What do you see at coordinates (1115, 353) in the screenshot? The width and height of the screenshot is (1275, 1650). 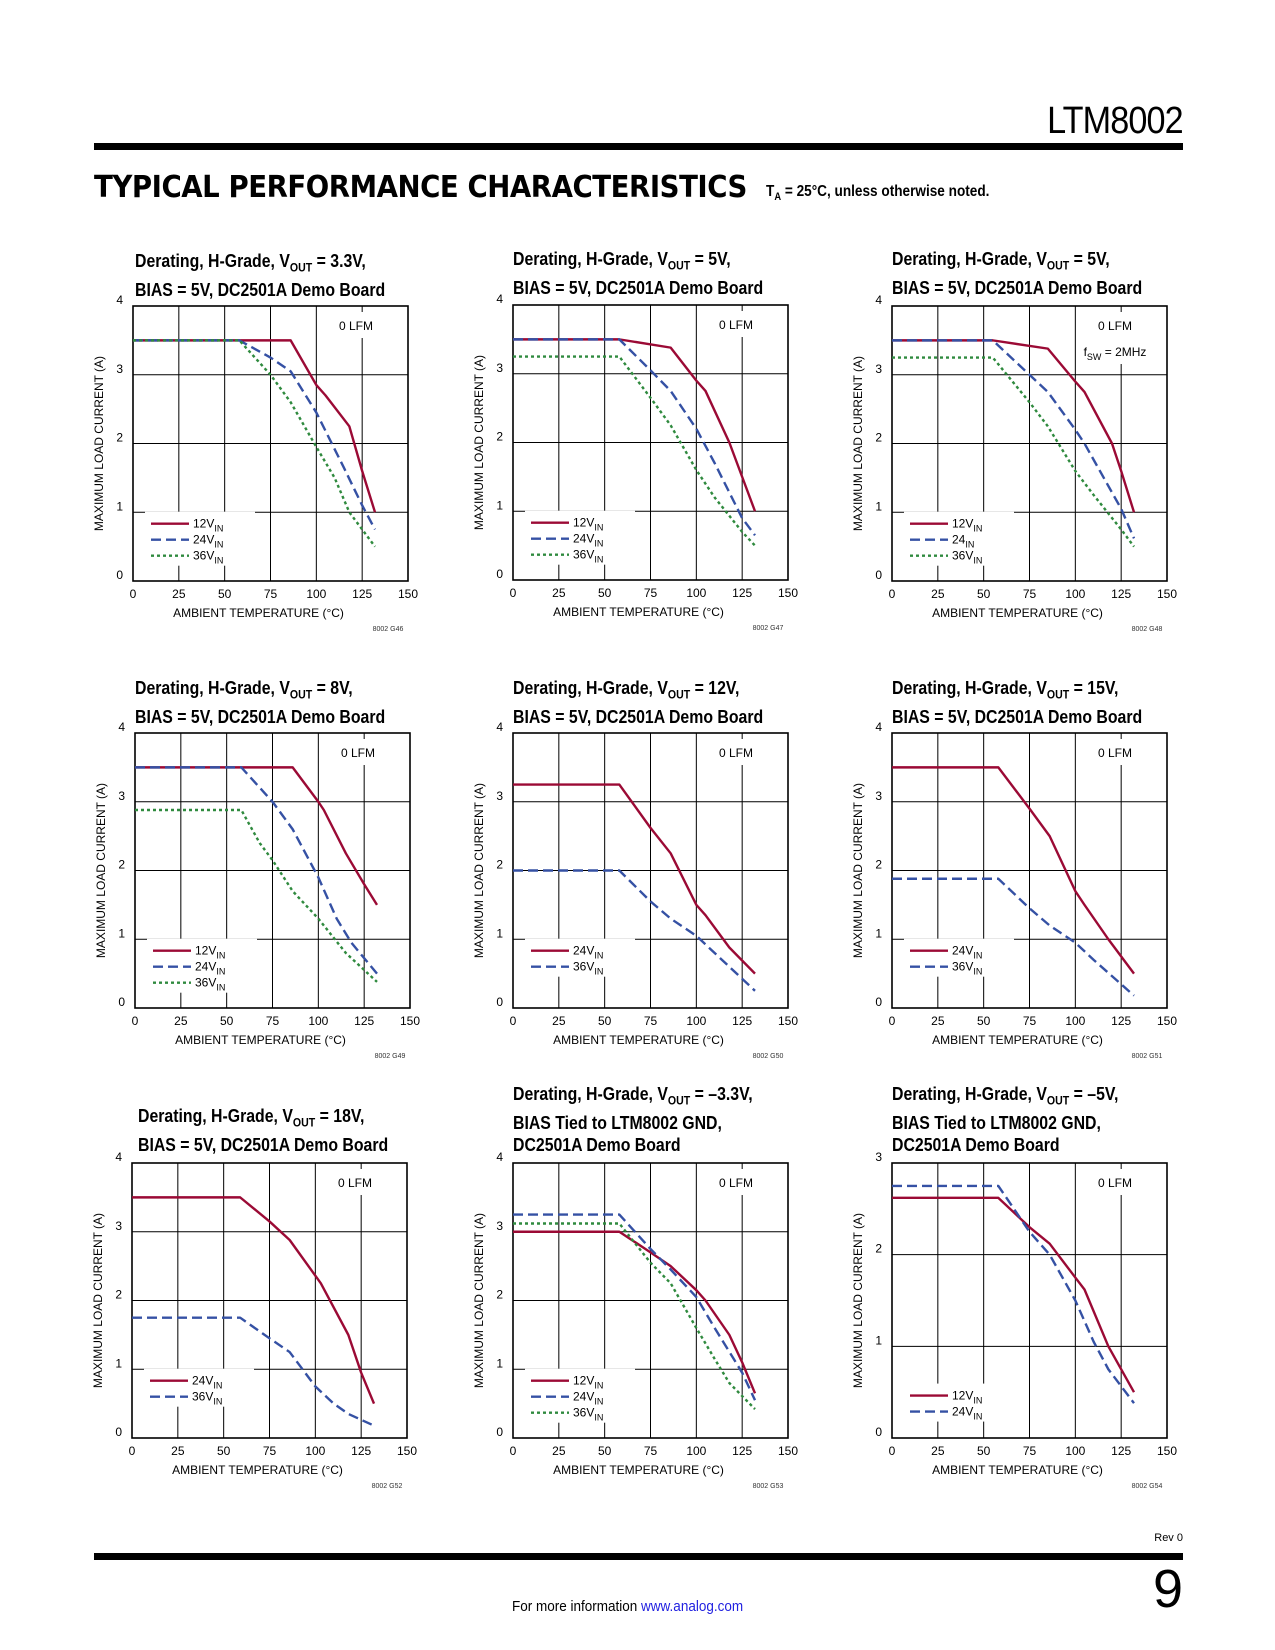 I see `chart-annotation: fSW = 2MHz` at bounding box center [1115, 353].